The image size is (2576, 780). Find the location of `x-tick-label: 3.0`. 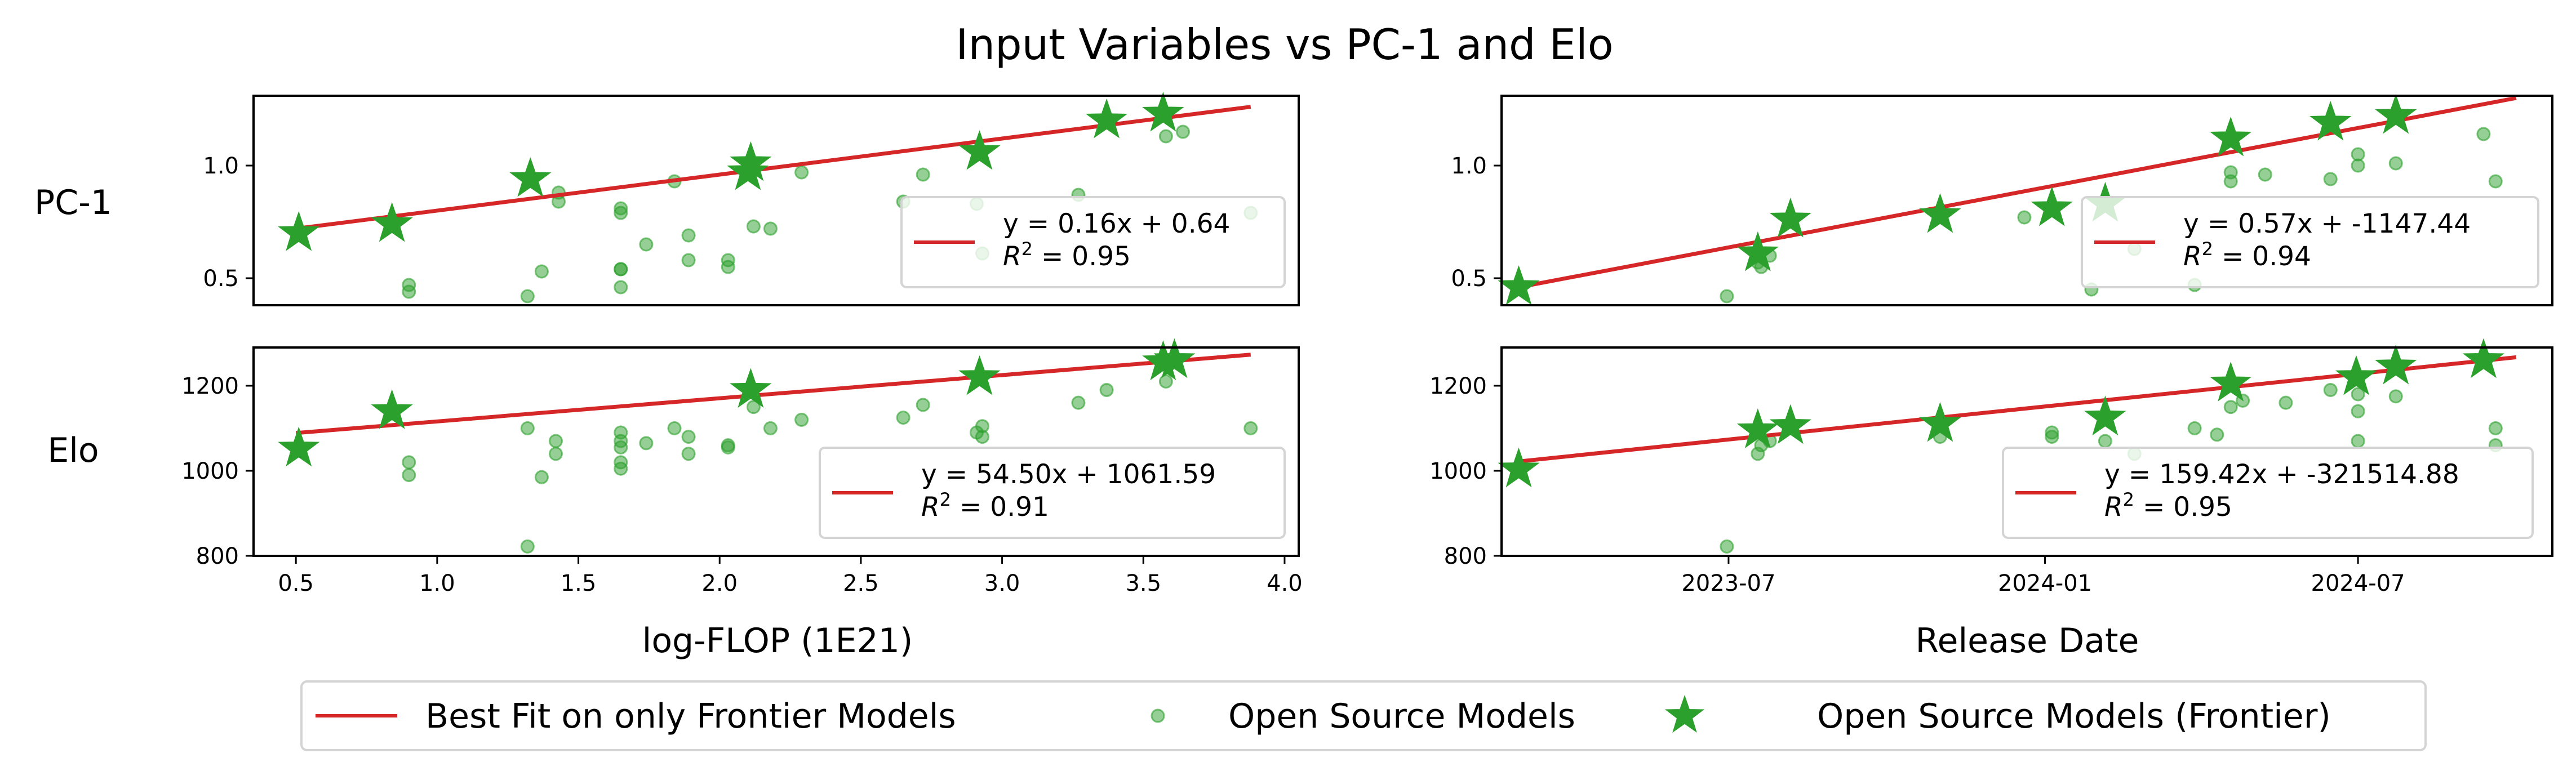

x-tick-label: 3.0 is located at coordinates (1002, 583).